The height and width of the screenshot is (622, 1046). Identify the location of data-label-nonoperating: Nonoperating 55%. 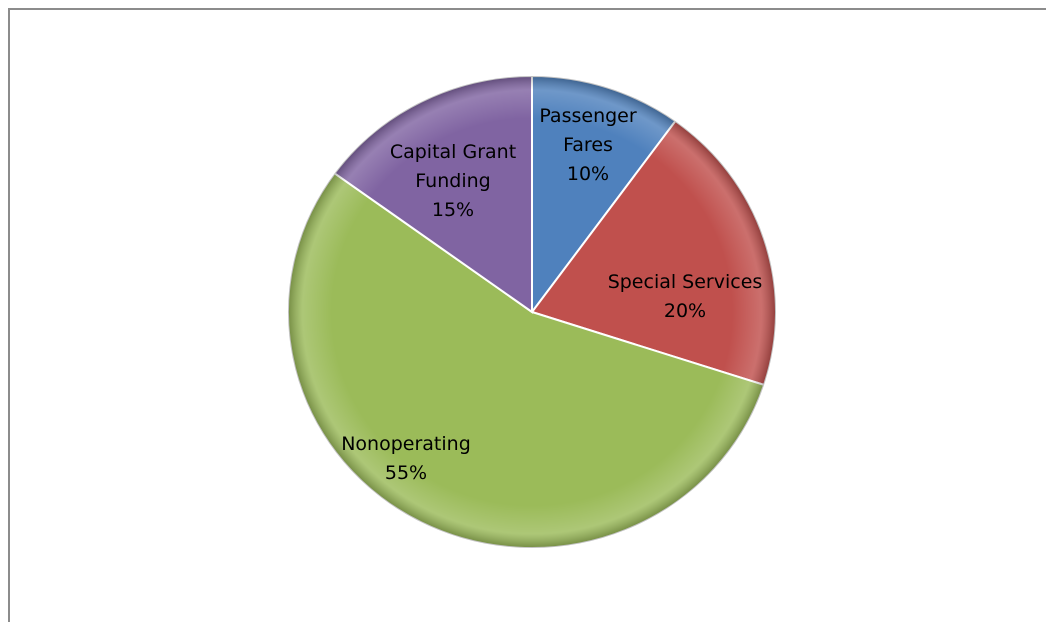
(406, 458).